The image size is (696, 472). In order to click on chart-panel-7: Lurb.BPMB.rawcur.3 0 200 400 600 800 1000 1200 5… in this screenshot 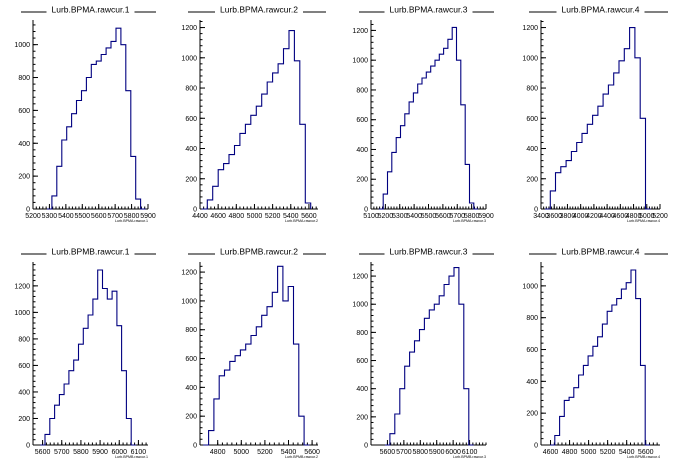, I will do `click(423, 352)`.